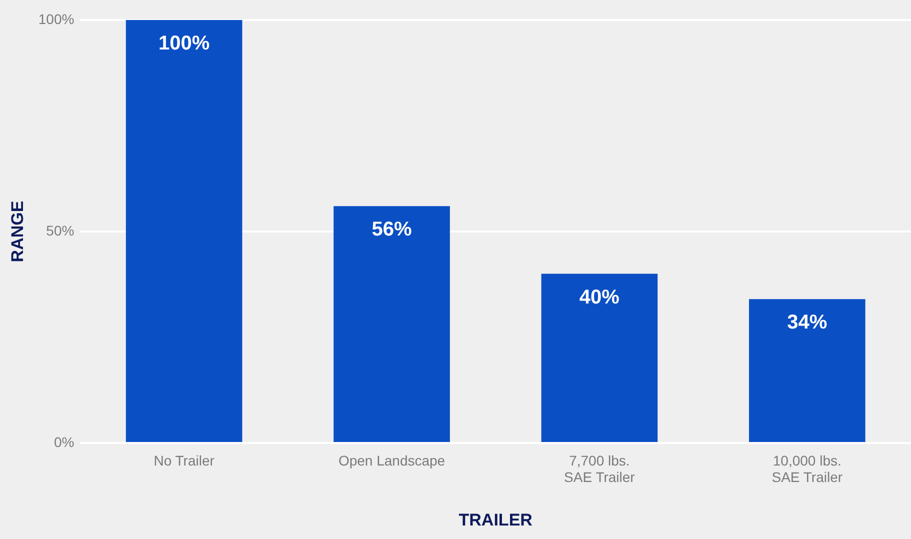 Image resolution: width=911 pixels, height=539 pixels. I want to click on data-label: 100%, so click(184, 43).